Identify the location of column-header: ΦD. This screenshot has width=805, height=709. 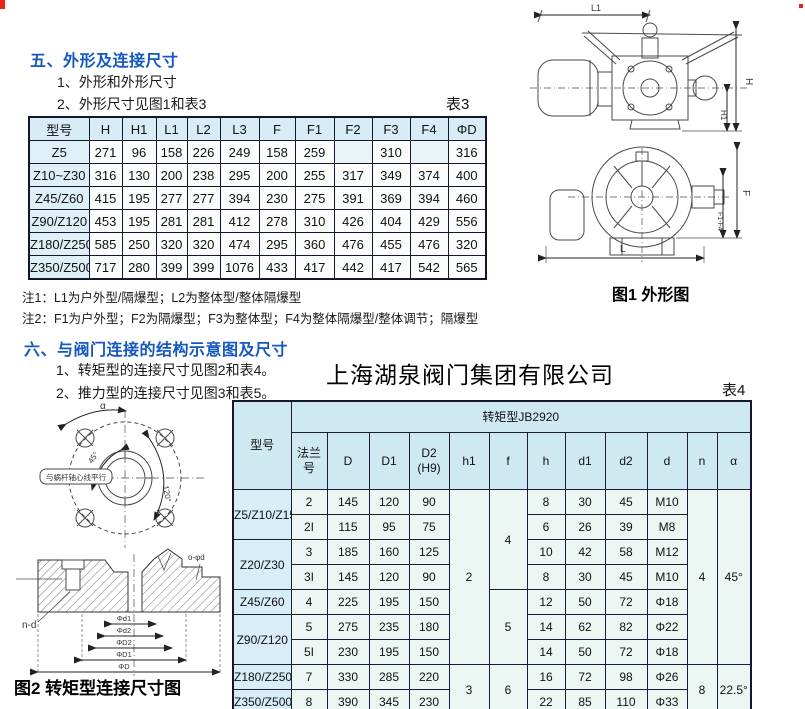
(467, 128).